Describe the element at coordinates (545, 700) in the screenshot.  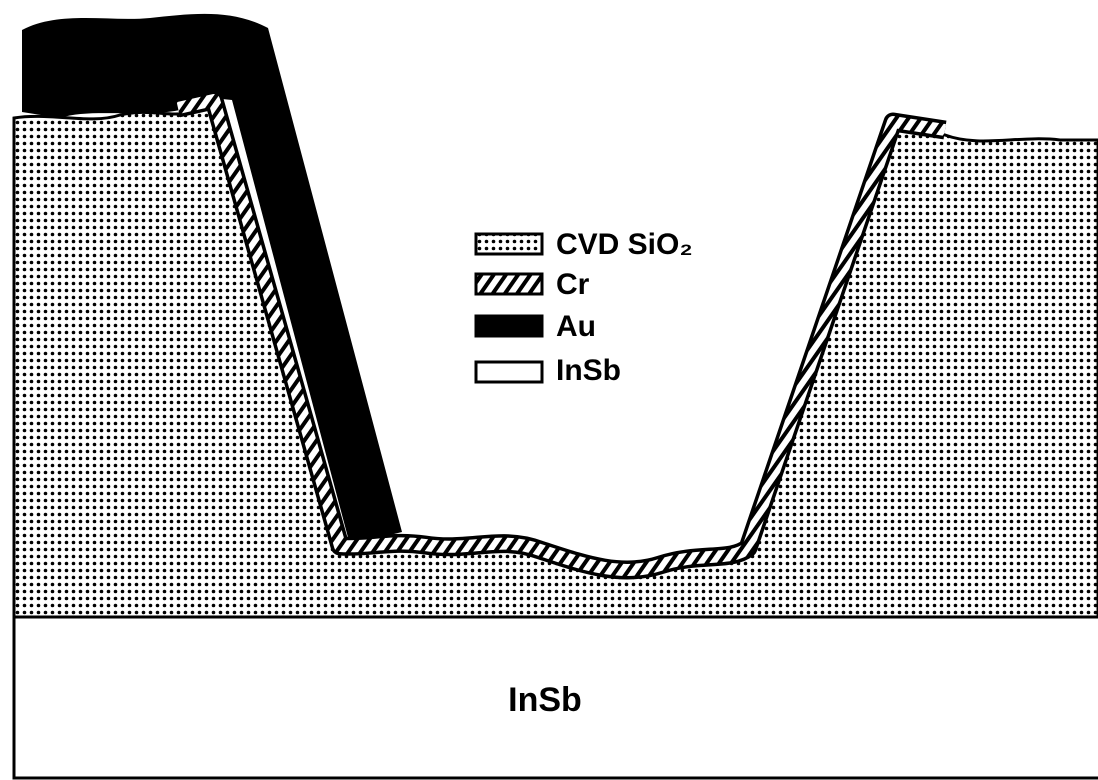
I see `substrate-label: InSb` at that location.